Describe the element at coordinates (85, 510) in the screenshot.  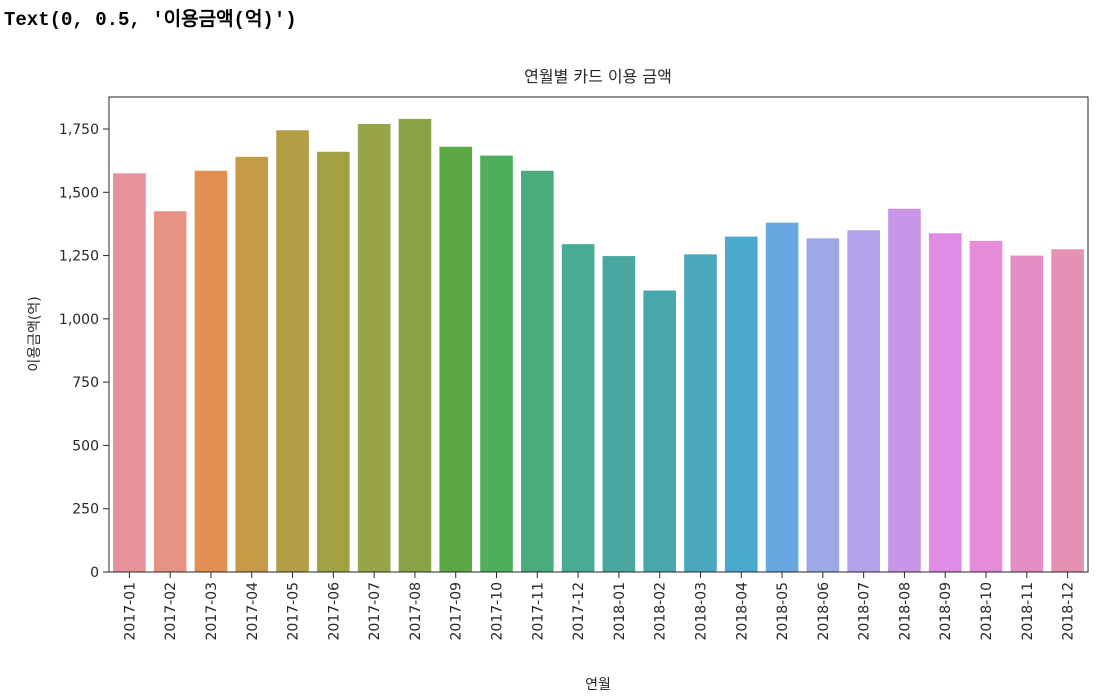
I see `y-tick-label: 250` at that location.